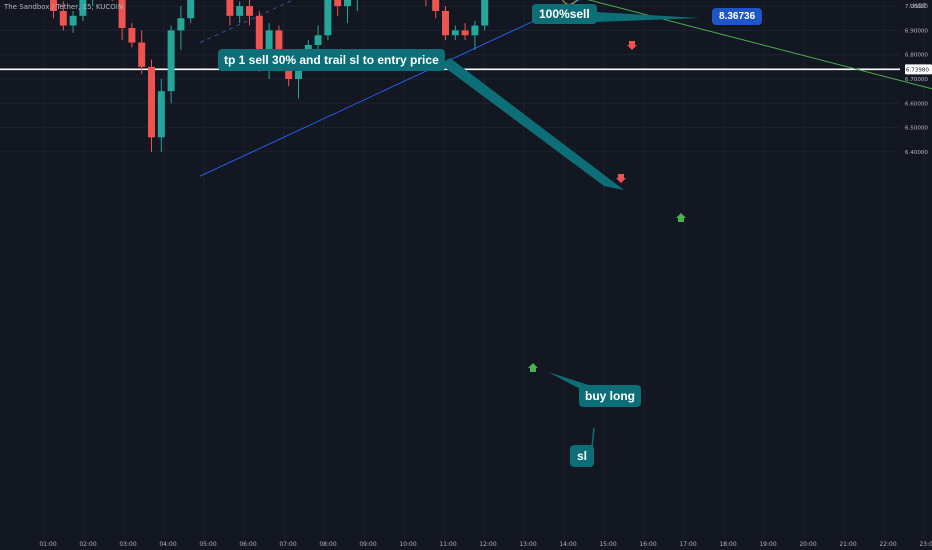  I want to click on stop-loss-tag: 6.73980, so click(918, 70).